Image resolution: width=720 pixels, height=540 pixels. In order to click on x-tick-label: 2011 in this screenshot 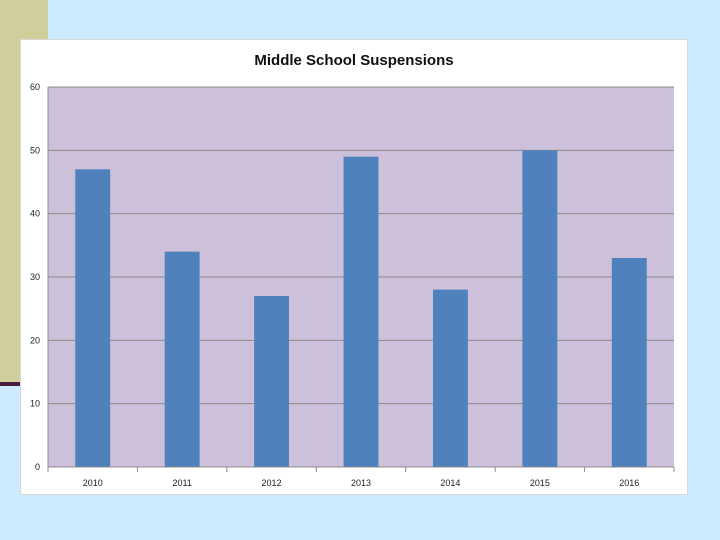, I will do `click(181, 483)`.